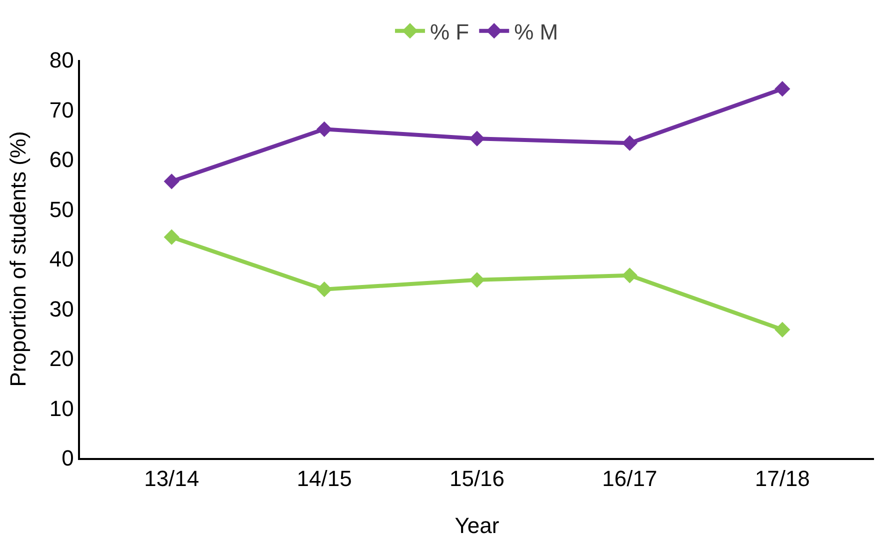 The image size is (884, 538). What do you see at coordinates (61, 408) in the screenshot?
I see `y-tick-label: 10` at bounding box center [61, 408].